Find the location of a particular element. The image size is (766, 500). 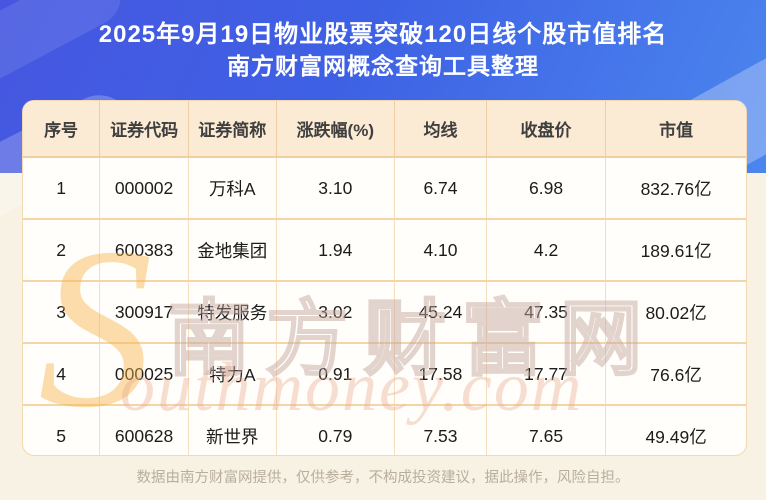

table-cell: 600383 is located at coordinates (144, 250).